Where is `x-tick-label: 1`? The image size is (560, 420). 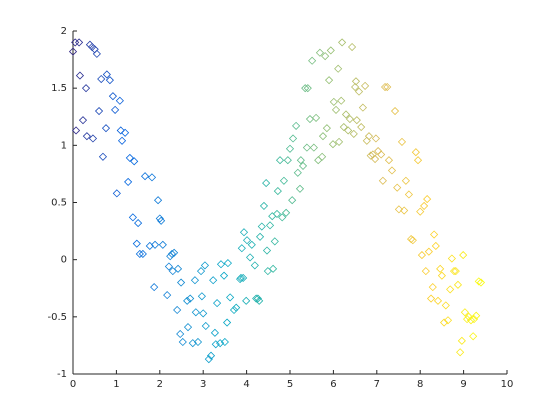 x-tick-label: 1 is located at coordinates (116, 384).